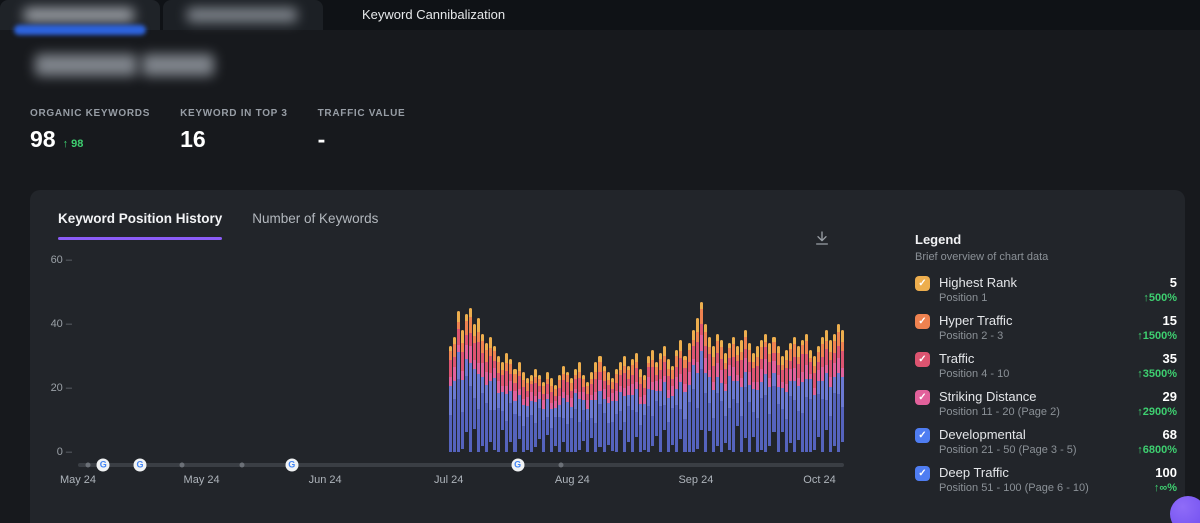  I want to click on legend-item: Hyper Traffic 15 Position 2 - 3 ↑1500%, so click(1046, 327).